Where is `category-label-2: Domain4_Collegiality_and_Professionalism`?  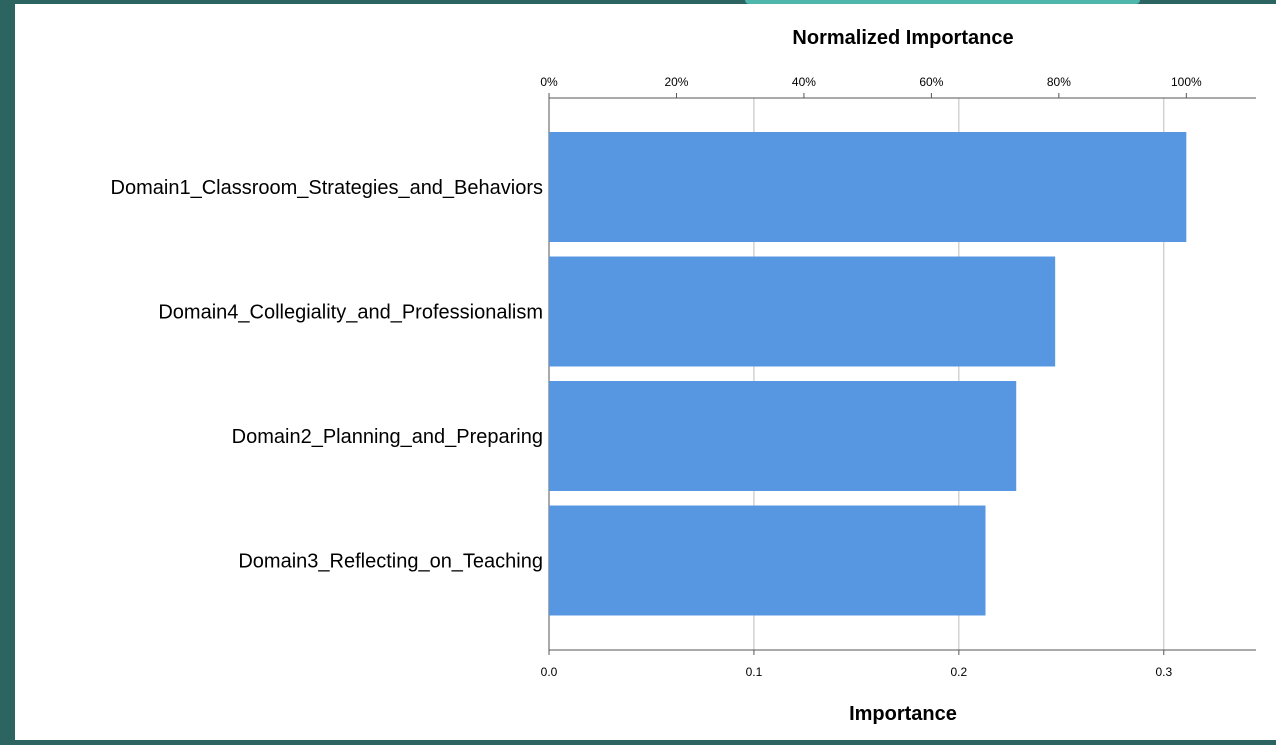 category-label-2: Domain4_Collegiality_and_Professionalism is located at coordinates (350, 313).